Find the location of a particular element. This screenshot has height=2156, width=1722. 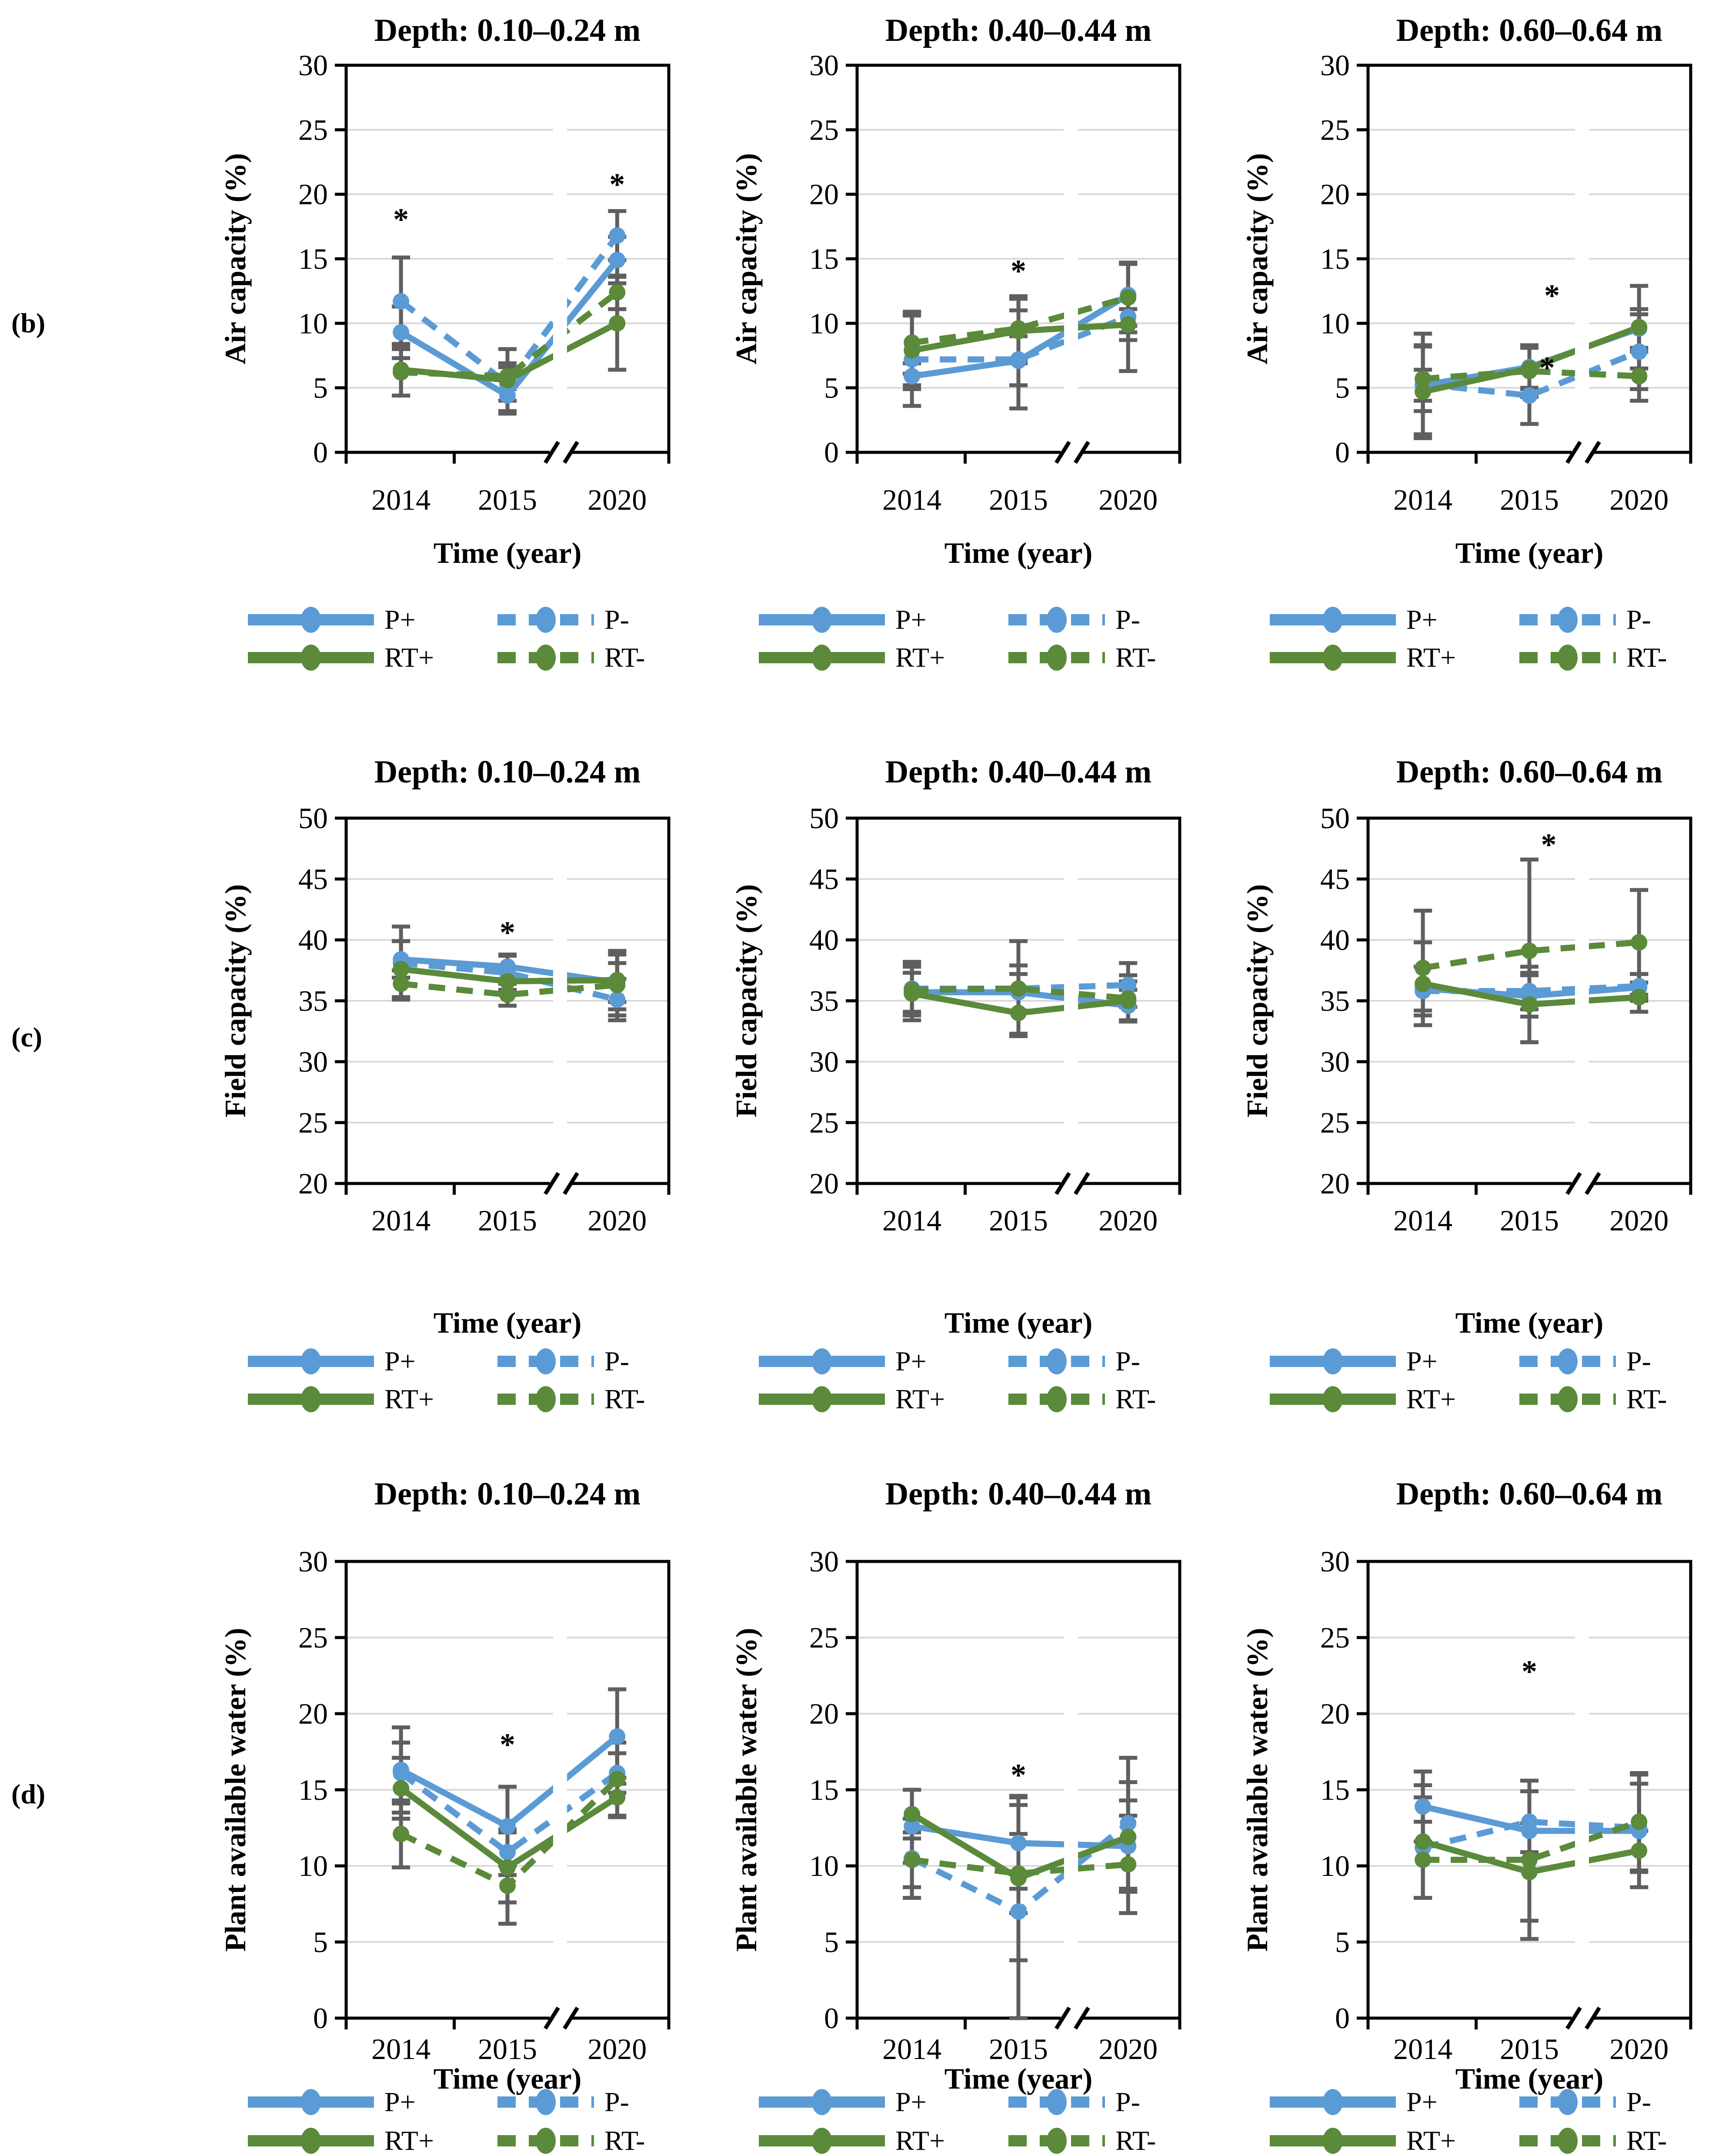

row-label-b: (b) is located at coordinates (29, 323).